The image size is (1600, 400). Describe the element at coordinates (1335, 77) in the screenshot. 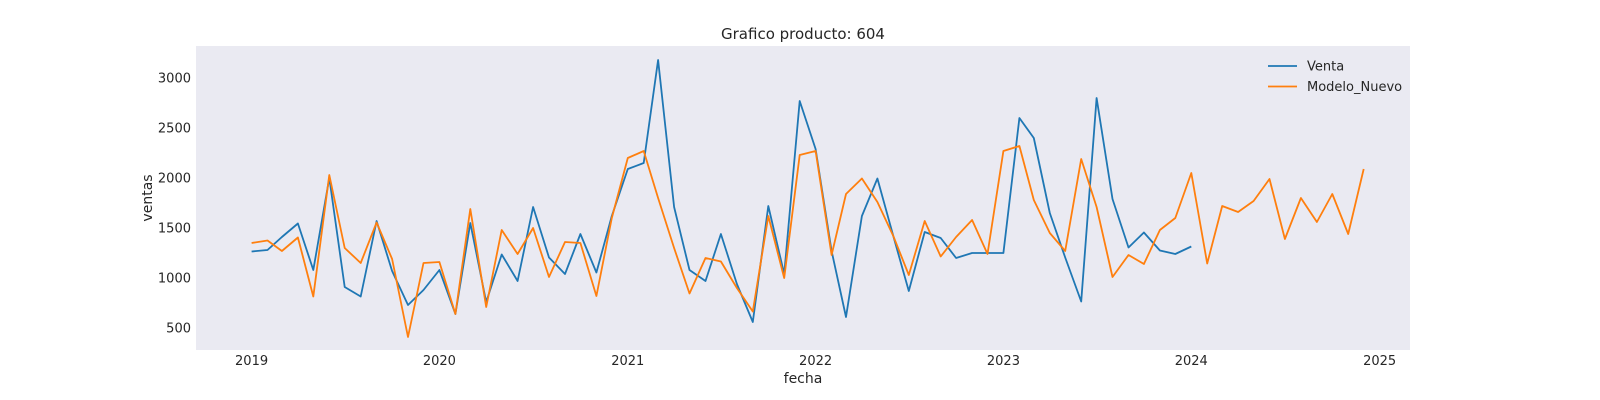

I see `legend: Venta Modelo_Nuevo` at that location.